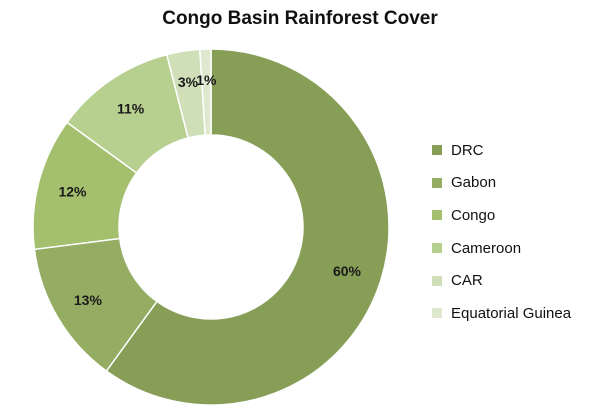  I want to click on legend-label: Congo, so click(473, 215).